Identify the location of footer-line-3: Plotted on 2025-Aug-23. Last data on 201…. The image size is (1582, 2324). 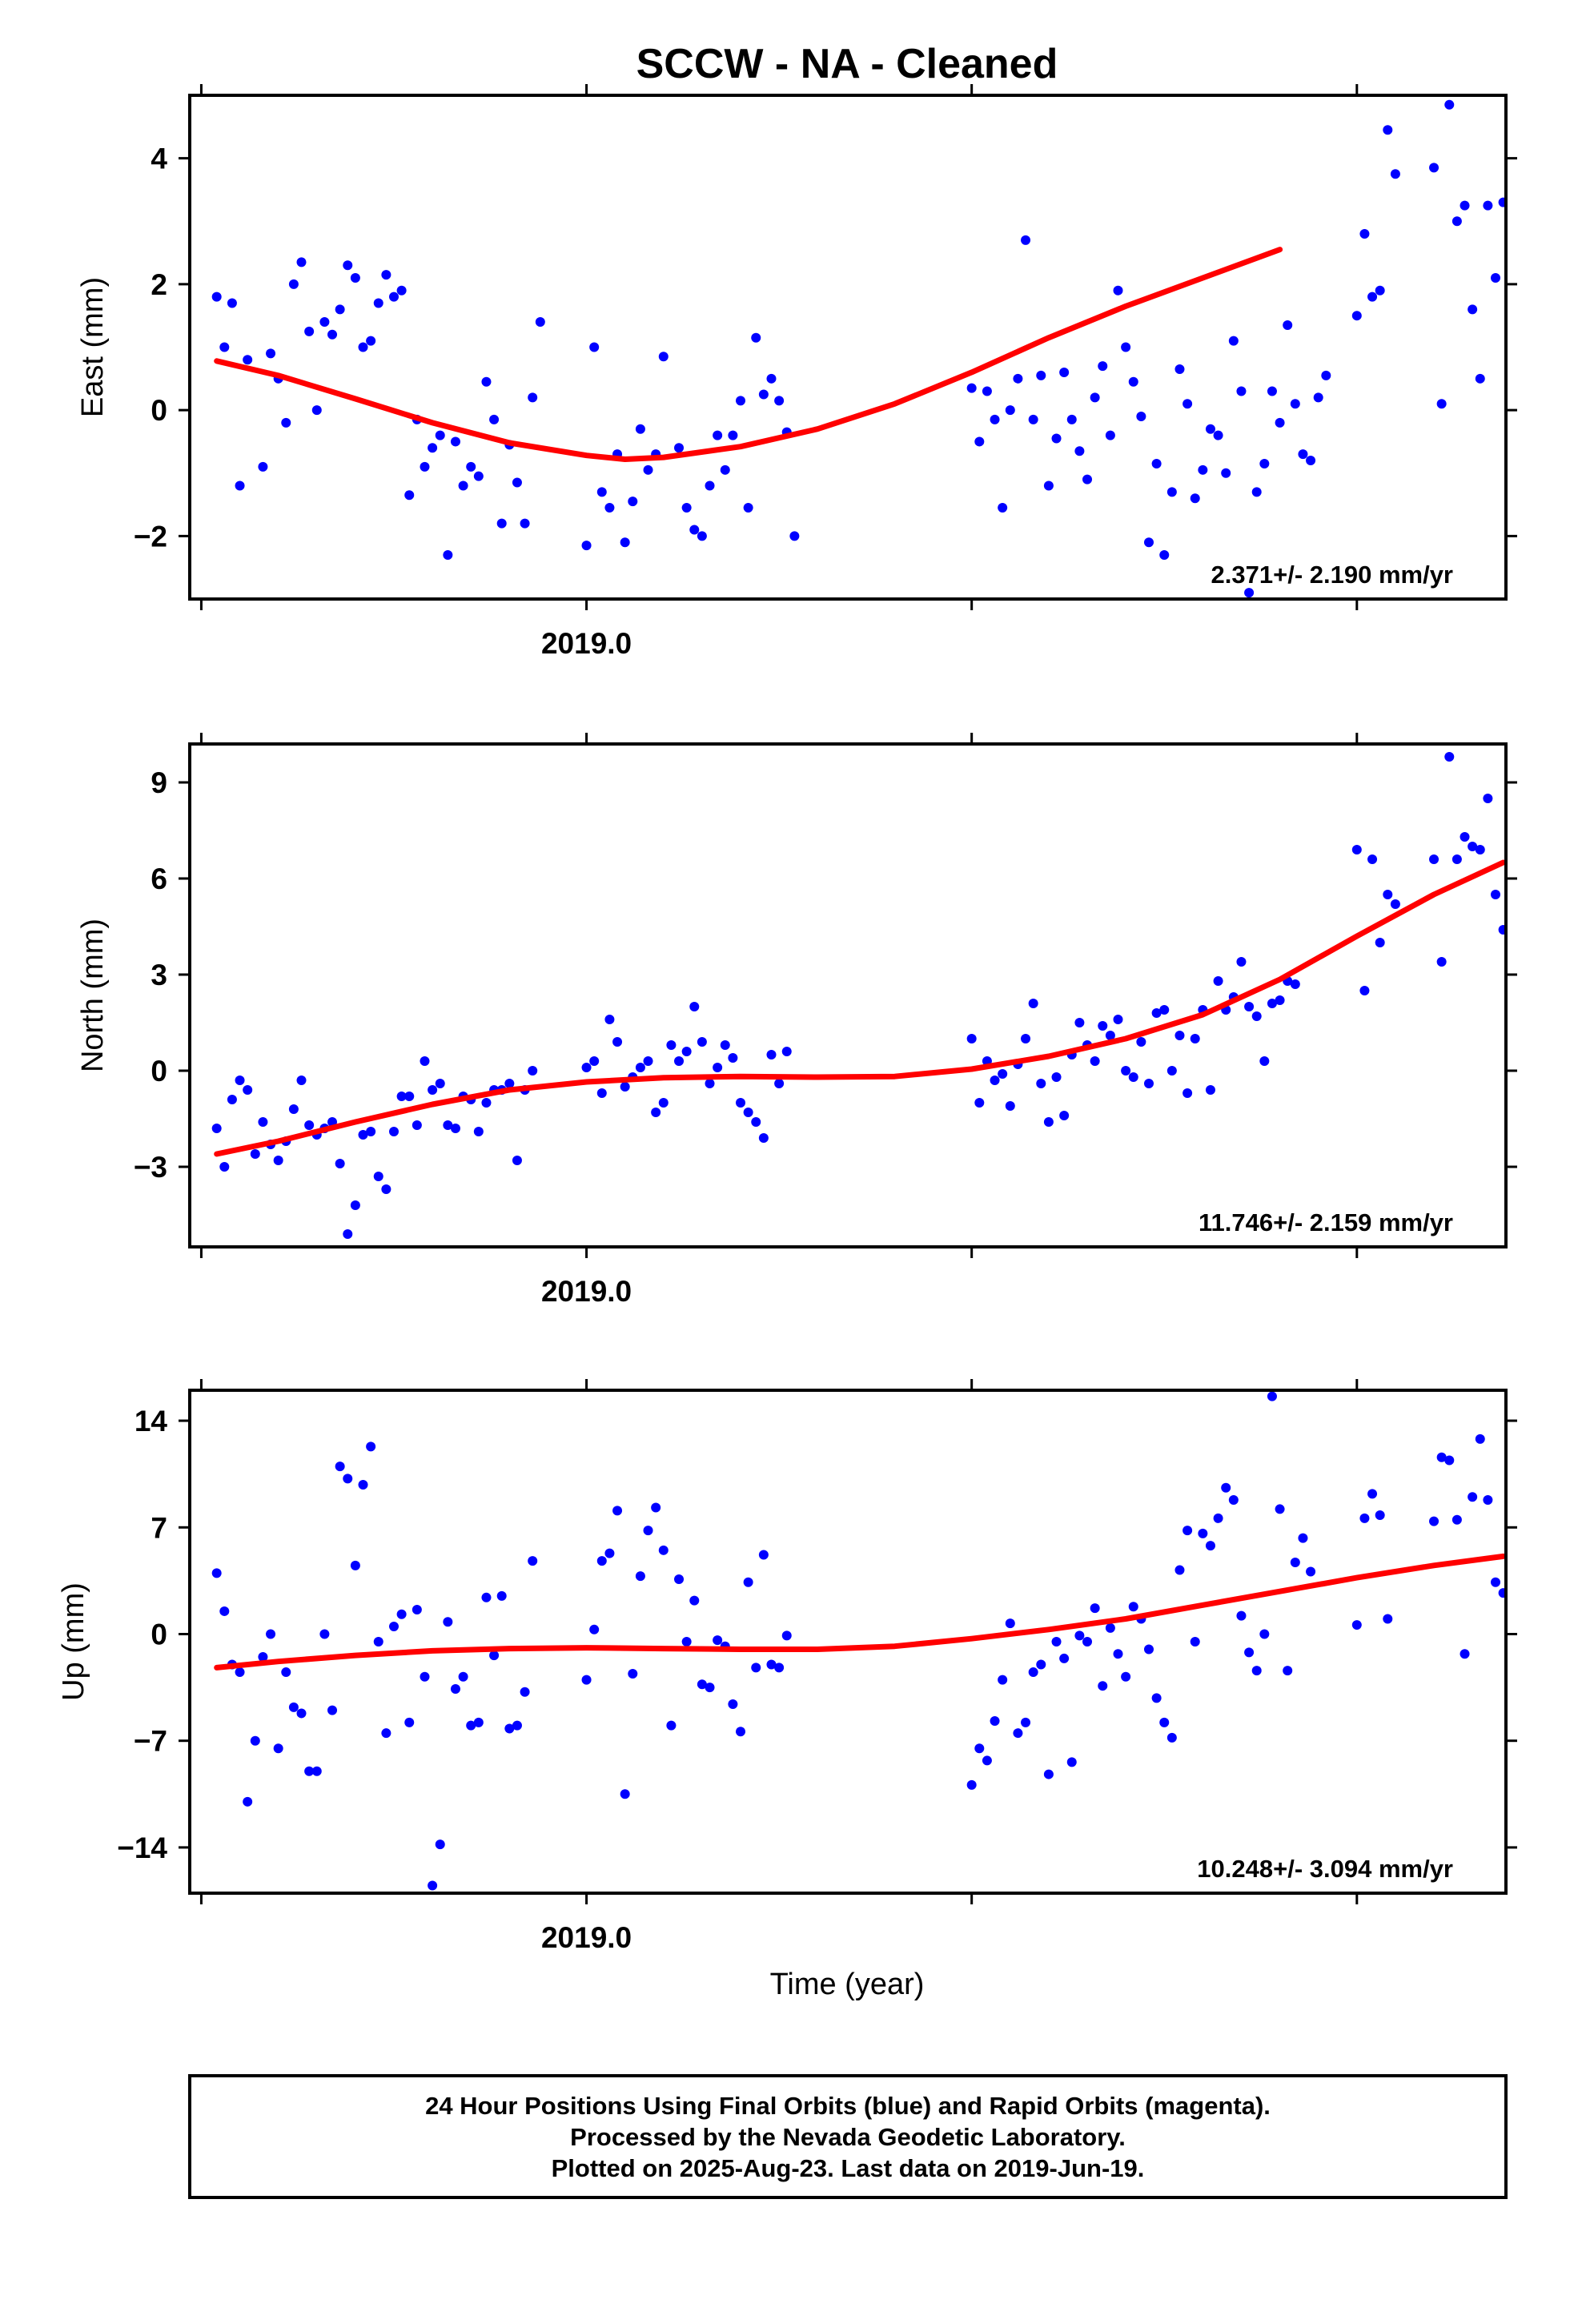
(848, 2168).